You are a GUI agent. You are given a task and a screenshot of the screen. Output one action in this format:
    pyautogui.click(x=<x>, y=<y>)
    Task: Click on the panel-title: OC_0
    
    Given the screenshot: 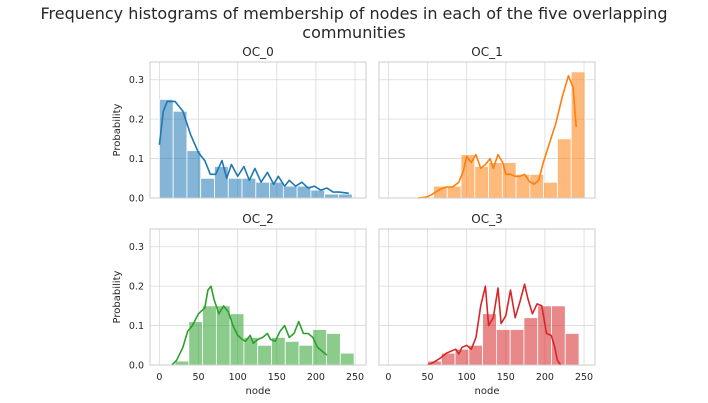 What is the action you would take?
    pyautogui.click(x=257, y=52)
    